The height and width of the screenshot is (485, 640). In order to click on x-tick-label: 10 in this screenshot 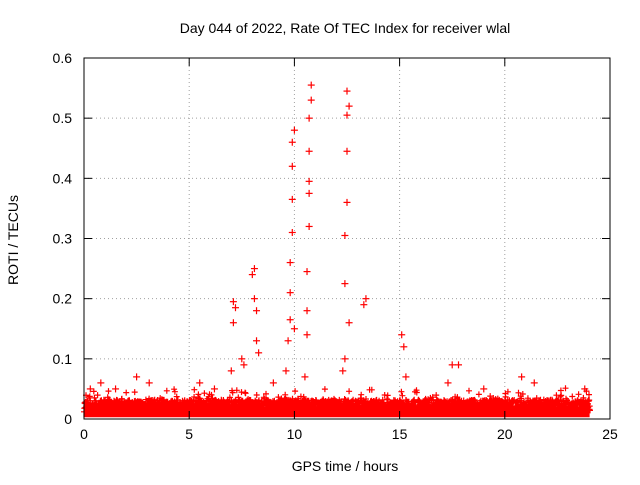, I will do `click(295, 434)`.